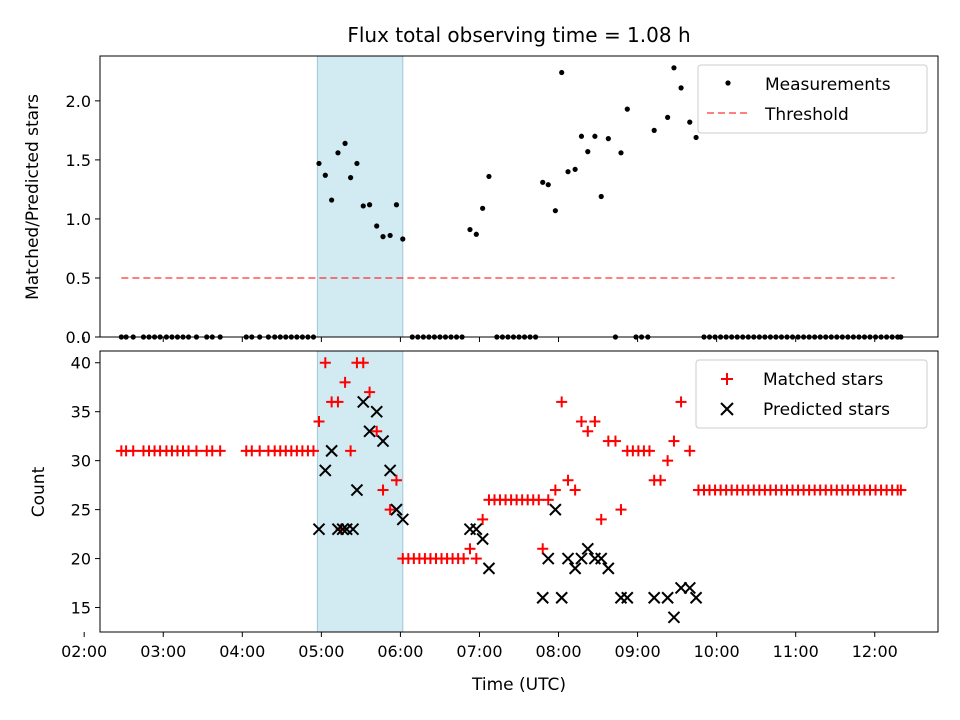 The image size is (960, 720). Describe the element at coordinates (811, 394) in the screenshot. I see `legend-box` at that location.